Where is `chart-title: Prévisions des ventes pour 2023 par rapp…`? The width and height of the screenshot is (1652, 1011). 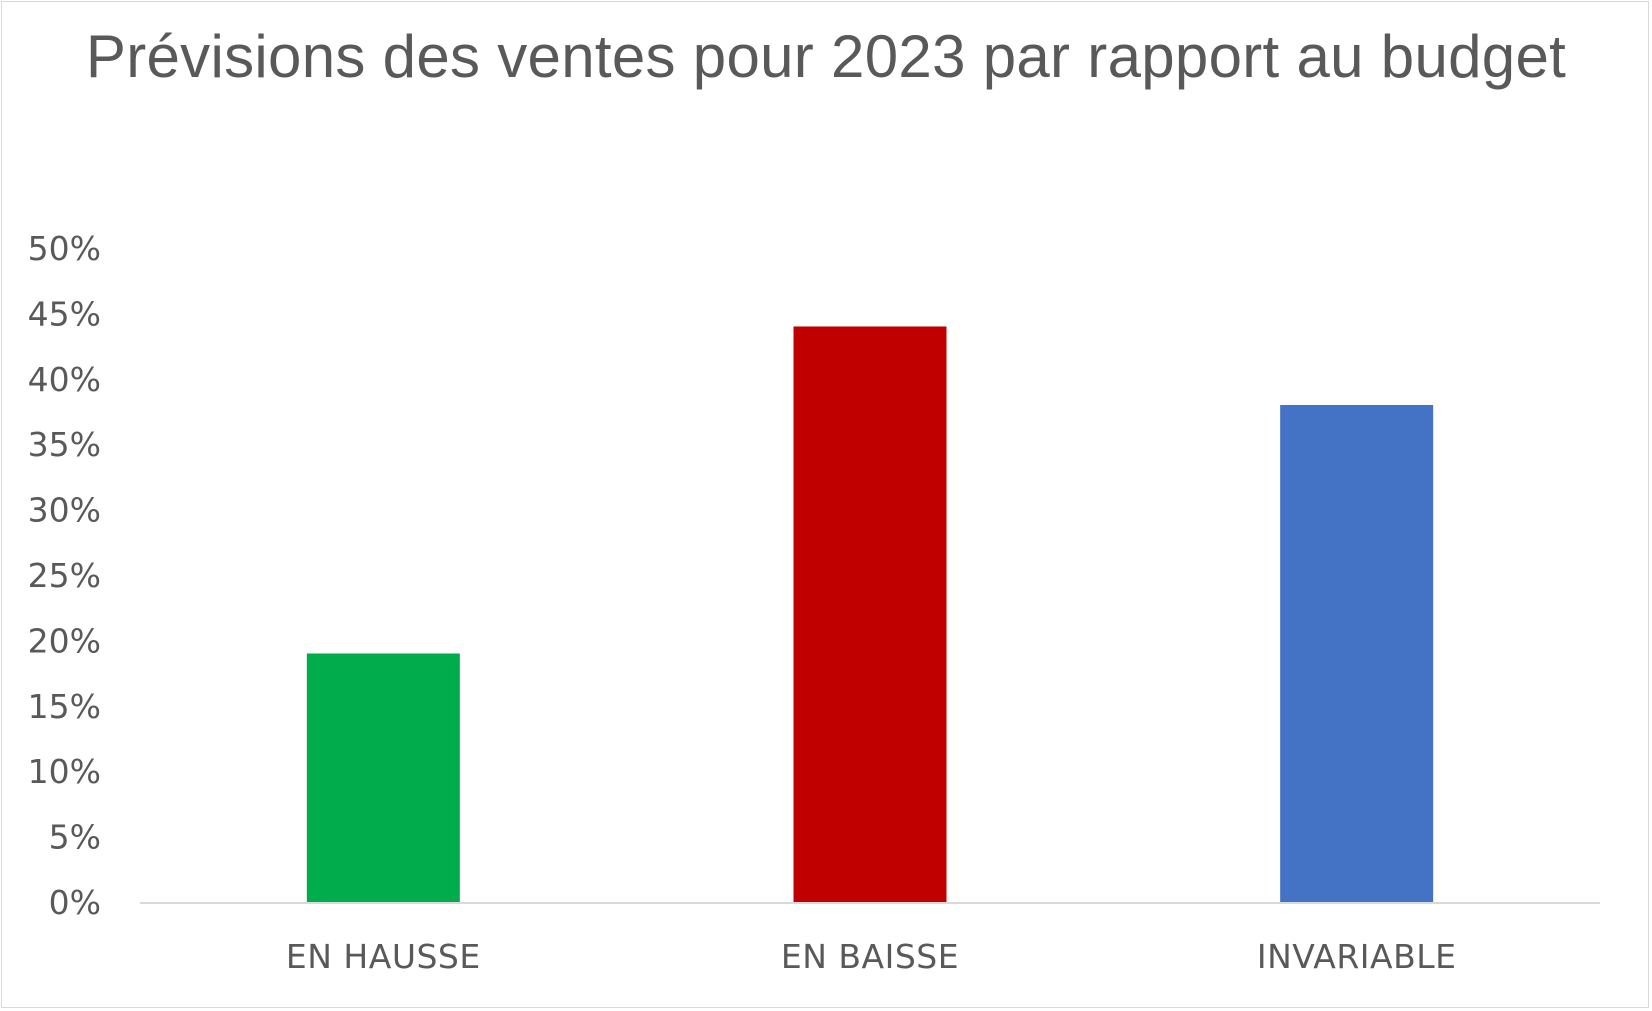 chart-title: Prévisions des ventes pour 2023 par rapp… is located at coordinates (826, 56).